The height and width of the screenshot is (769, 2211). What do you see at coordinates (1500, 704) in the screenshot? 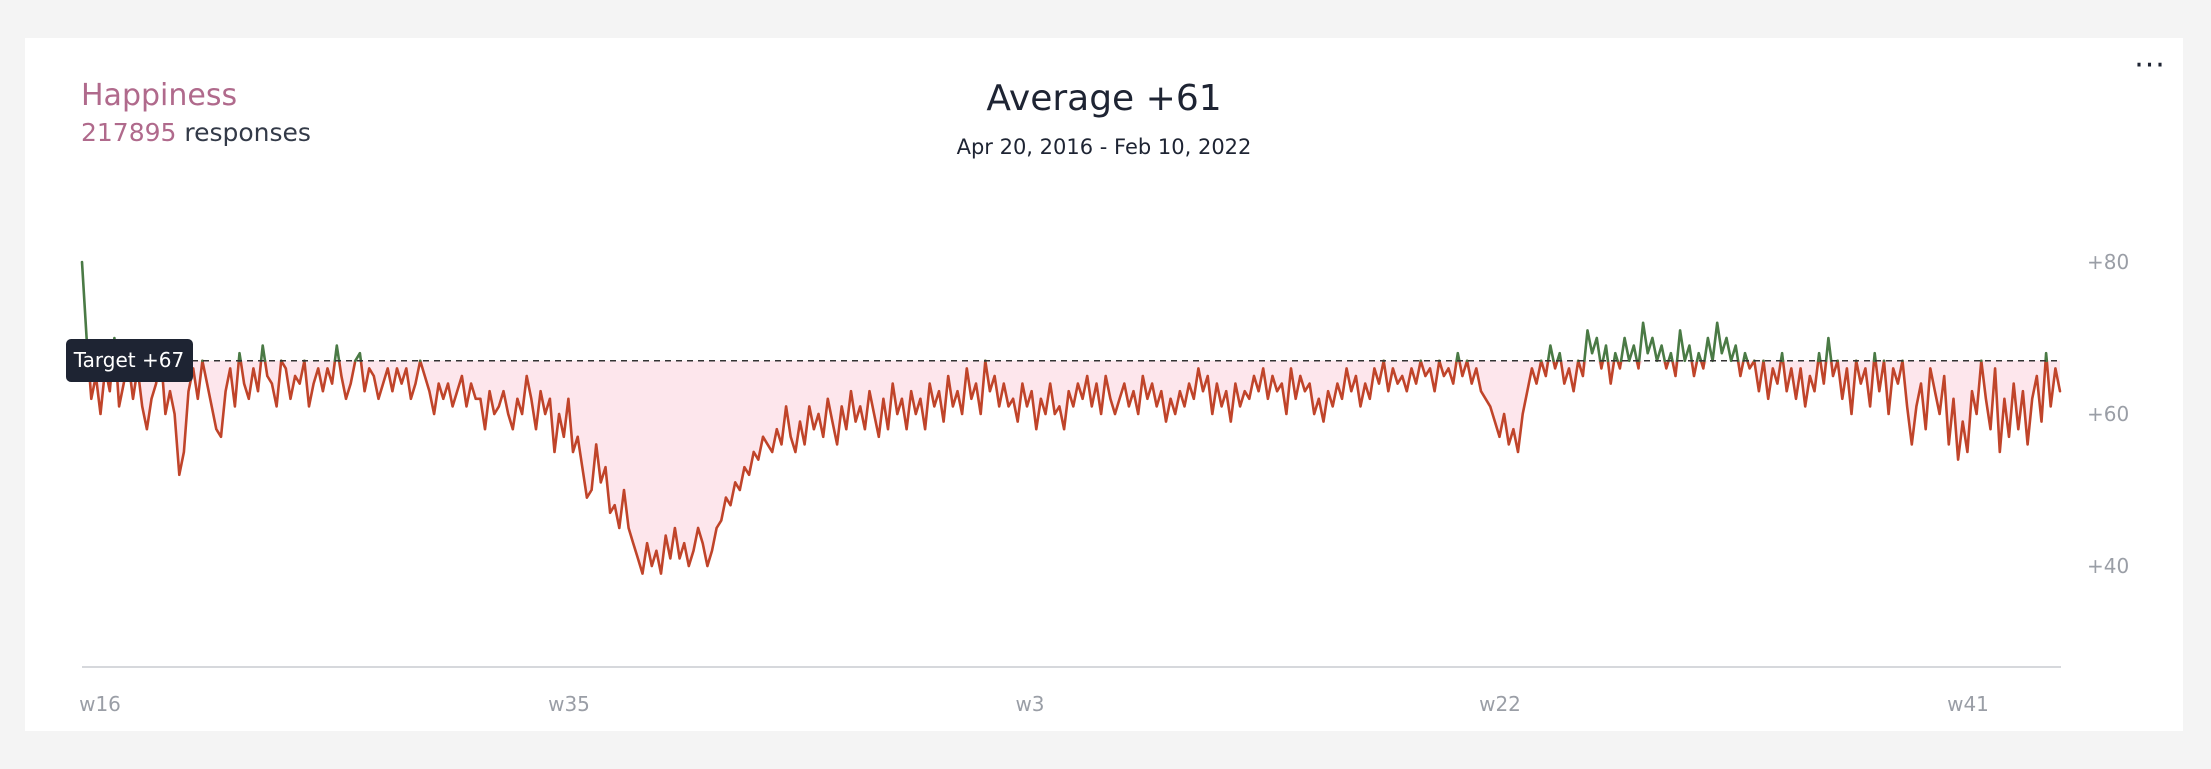
I see `x-tick-label: w22` at bounding box center [1500, 704].